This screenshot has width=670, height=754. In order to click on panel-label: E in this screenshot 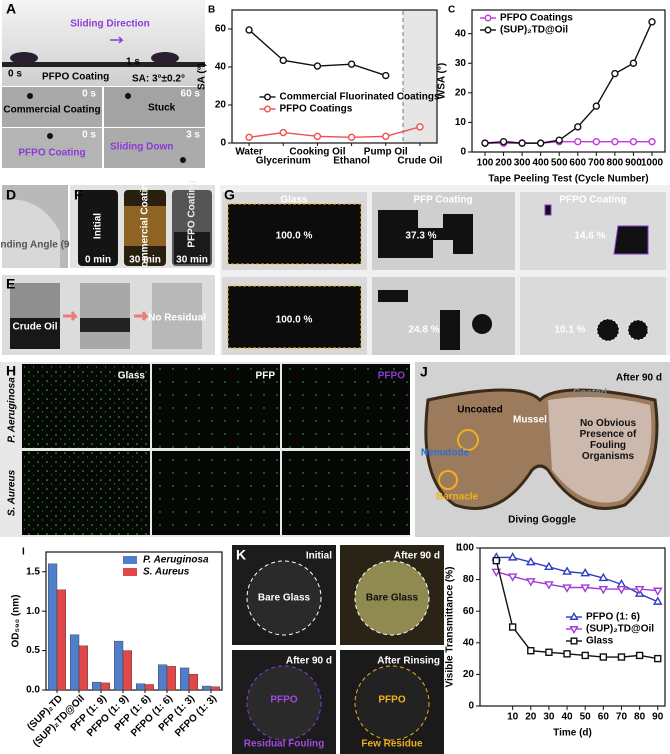, I will do `click(10, 284)`.